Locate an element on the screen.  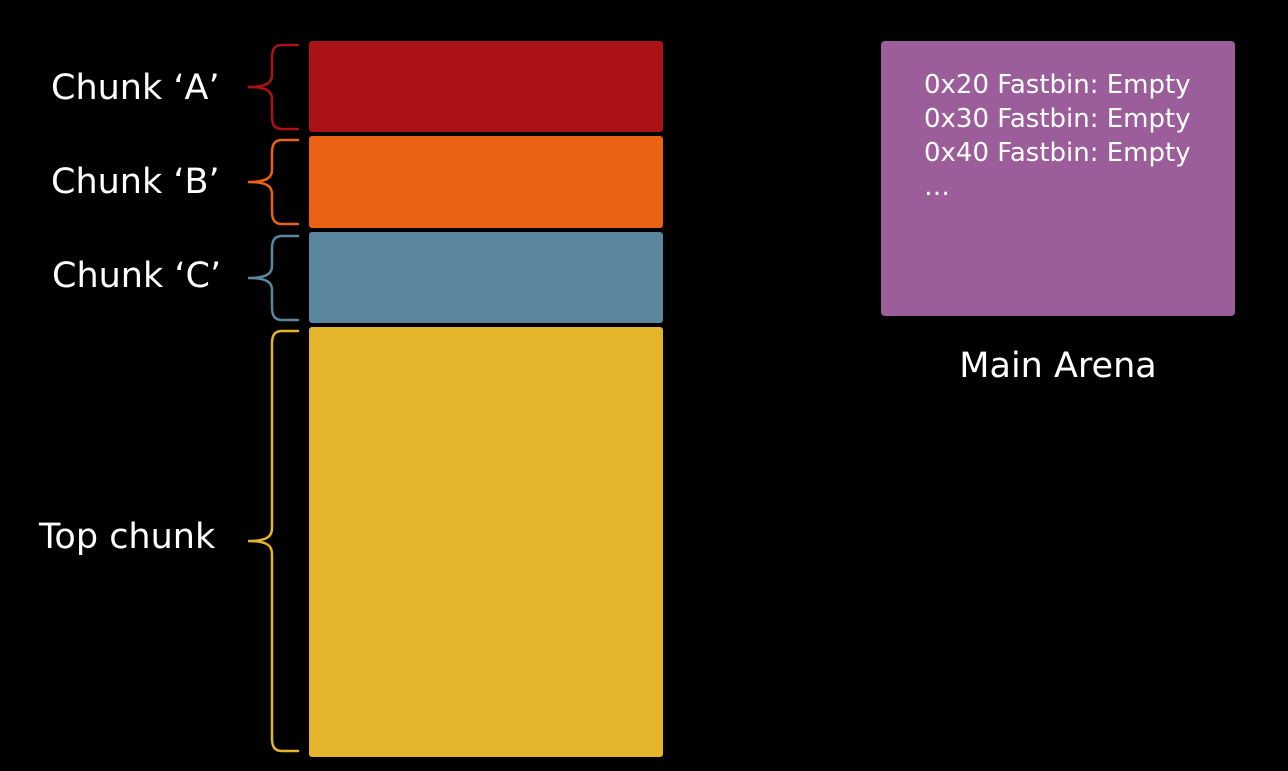
chunk-a-block is located at coordinates (486, 86).